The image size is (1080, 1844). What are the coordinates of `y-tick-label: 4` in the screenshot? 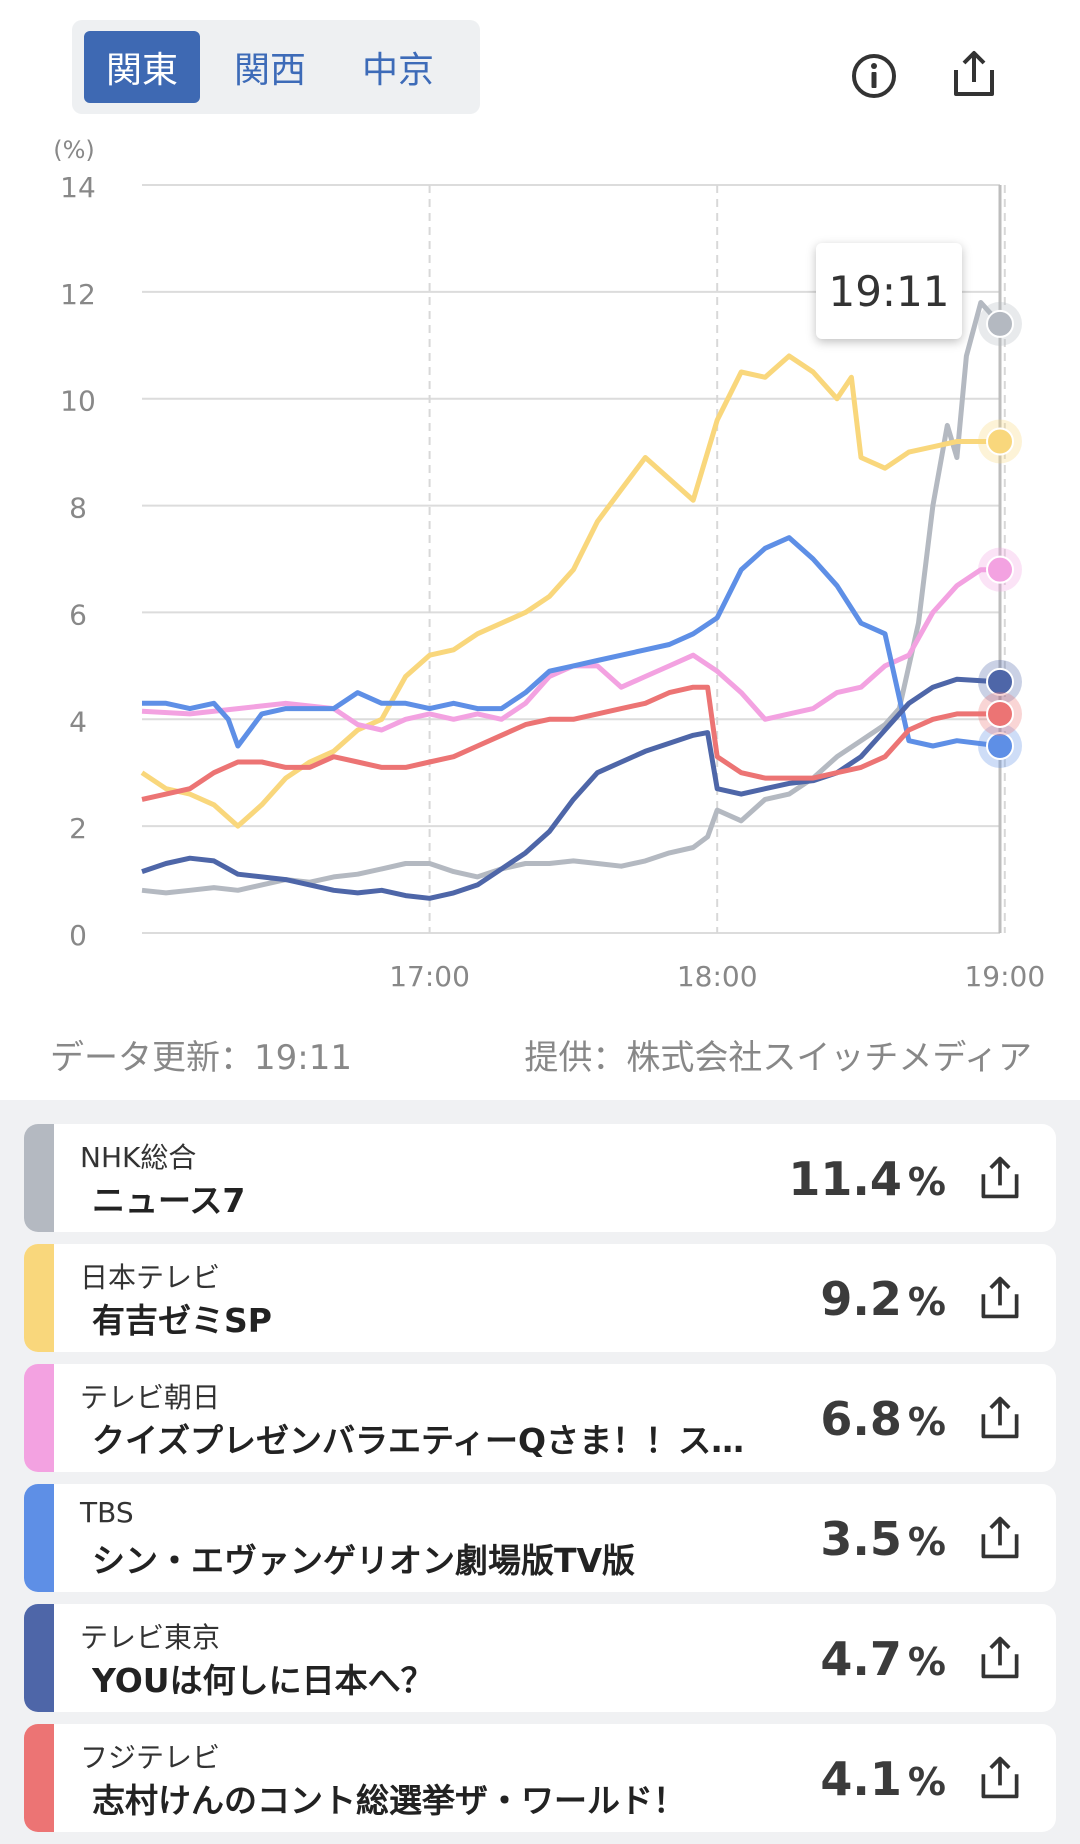 It's located at (78, 721).